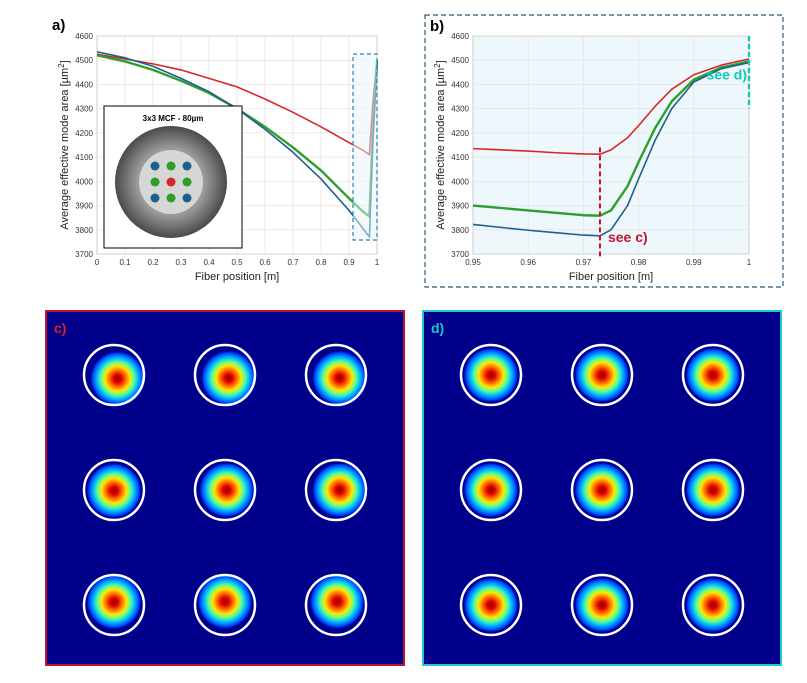  Describe the element at coordinates (349, 262) in the screenshot. I see `x-tick-label: 0.9` at that location.